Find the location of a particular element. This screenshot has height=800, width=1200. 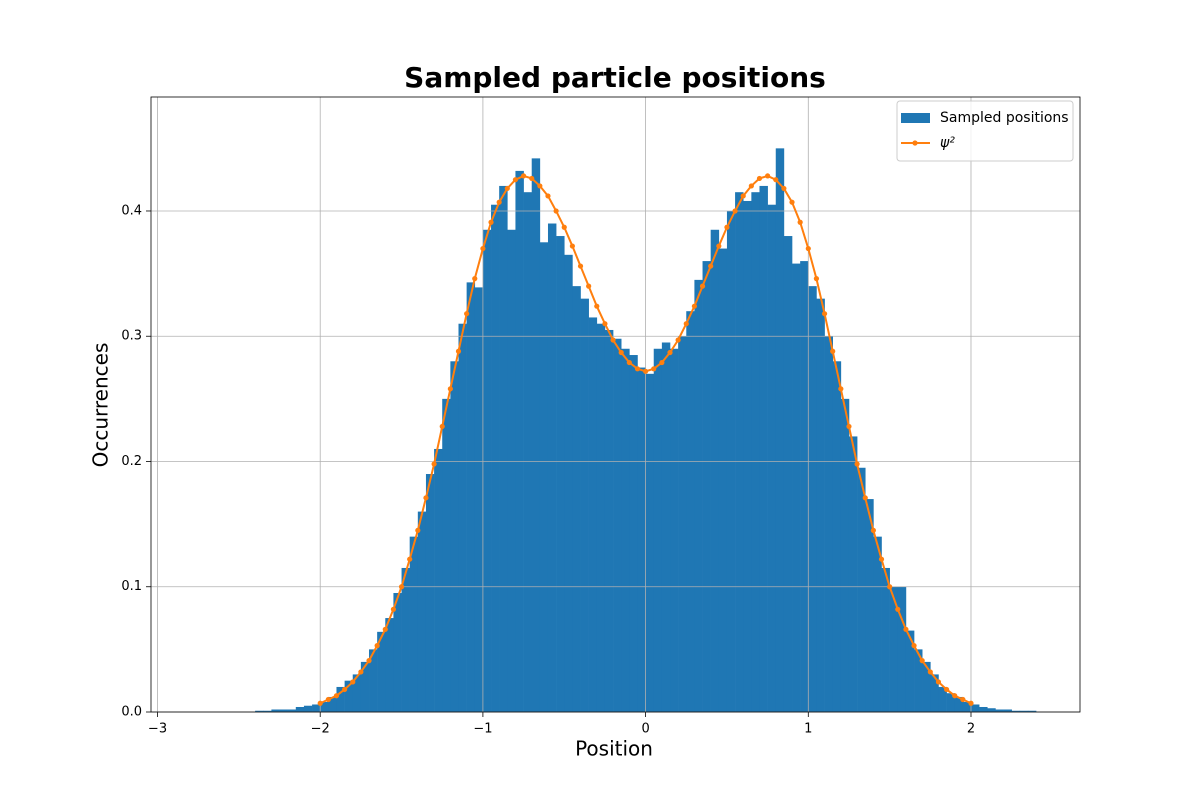

y-tick-label: 0.1 is located at coordinates (131, 586).